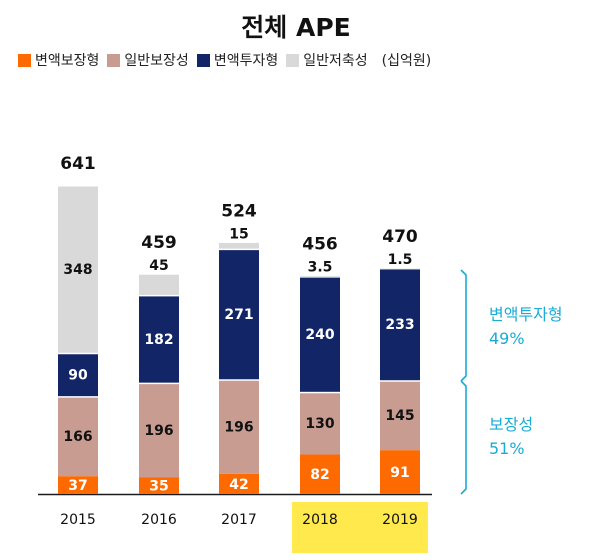 The width and height of the screenshot is (592, 560). I want to click on total-label: 459, so click(159, 243).